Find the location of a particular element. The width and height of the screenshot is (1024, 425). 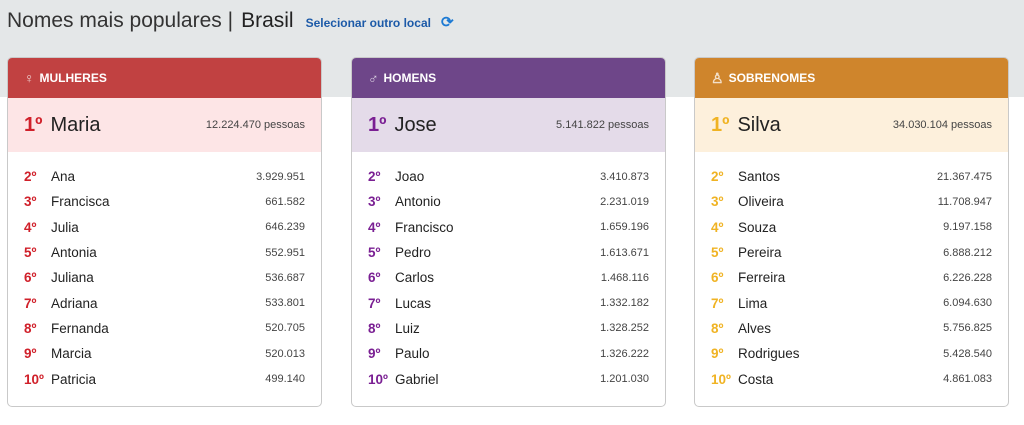

list-item: 8º Alves 5.756.825 is located at coordinates (851, 328).